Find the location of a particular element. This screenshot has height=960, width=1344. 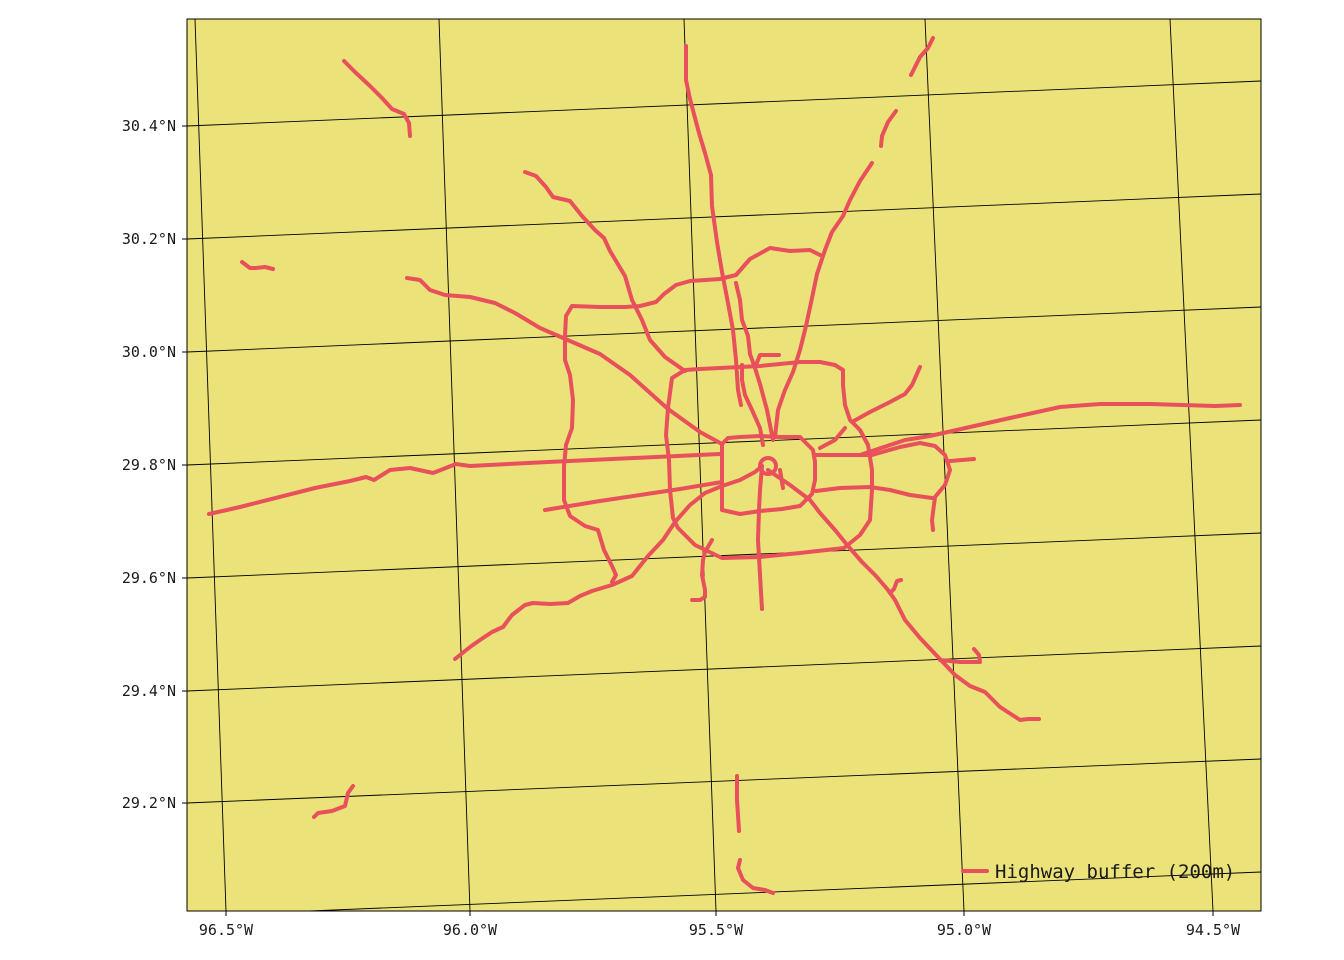

lat-tick-label: 30.2°N is located at coordinates (149, 239).